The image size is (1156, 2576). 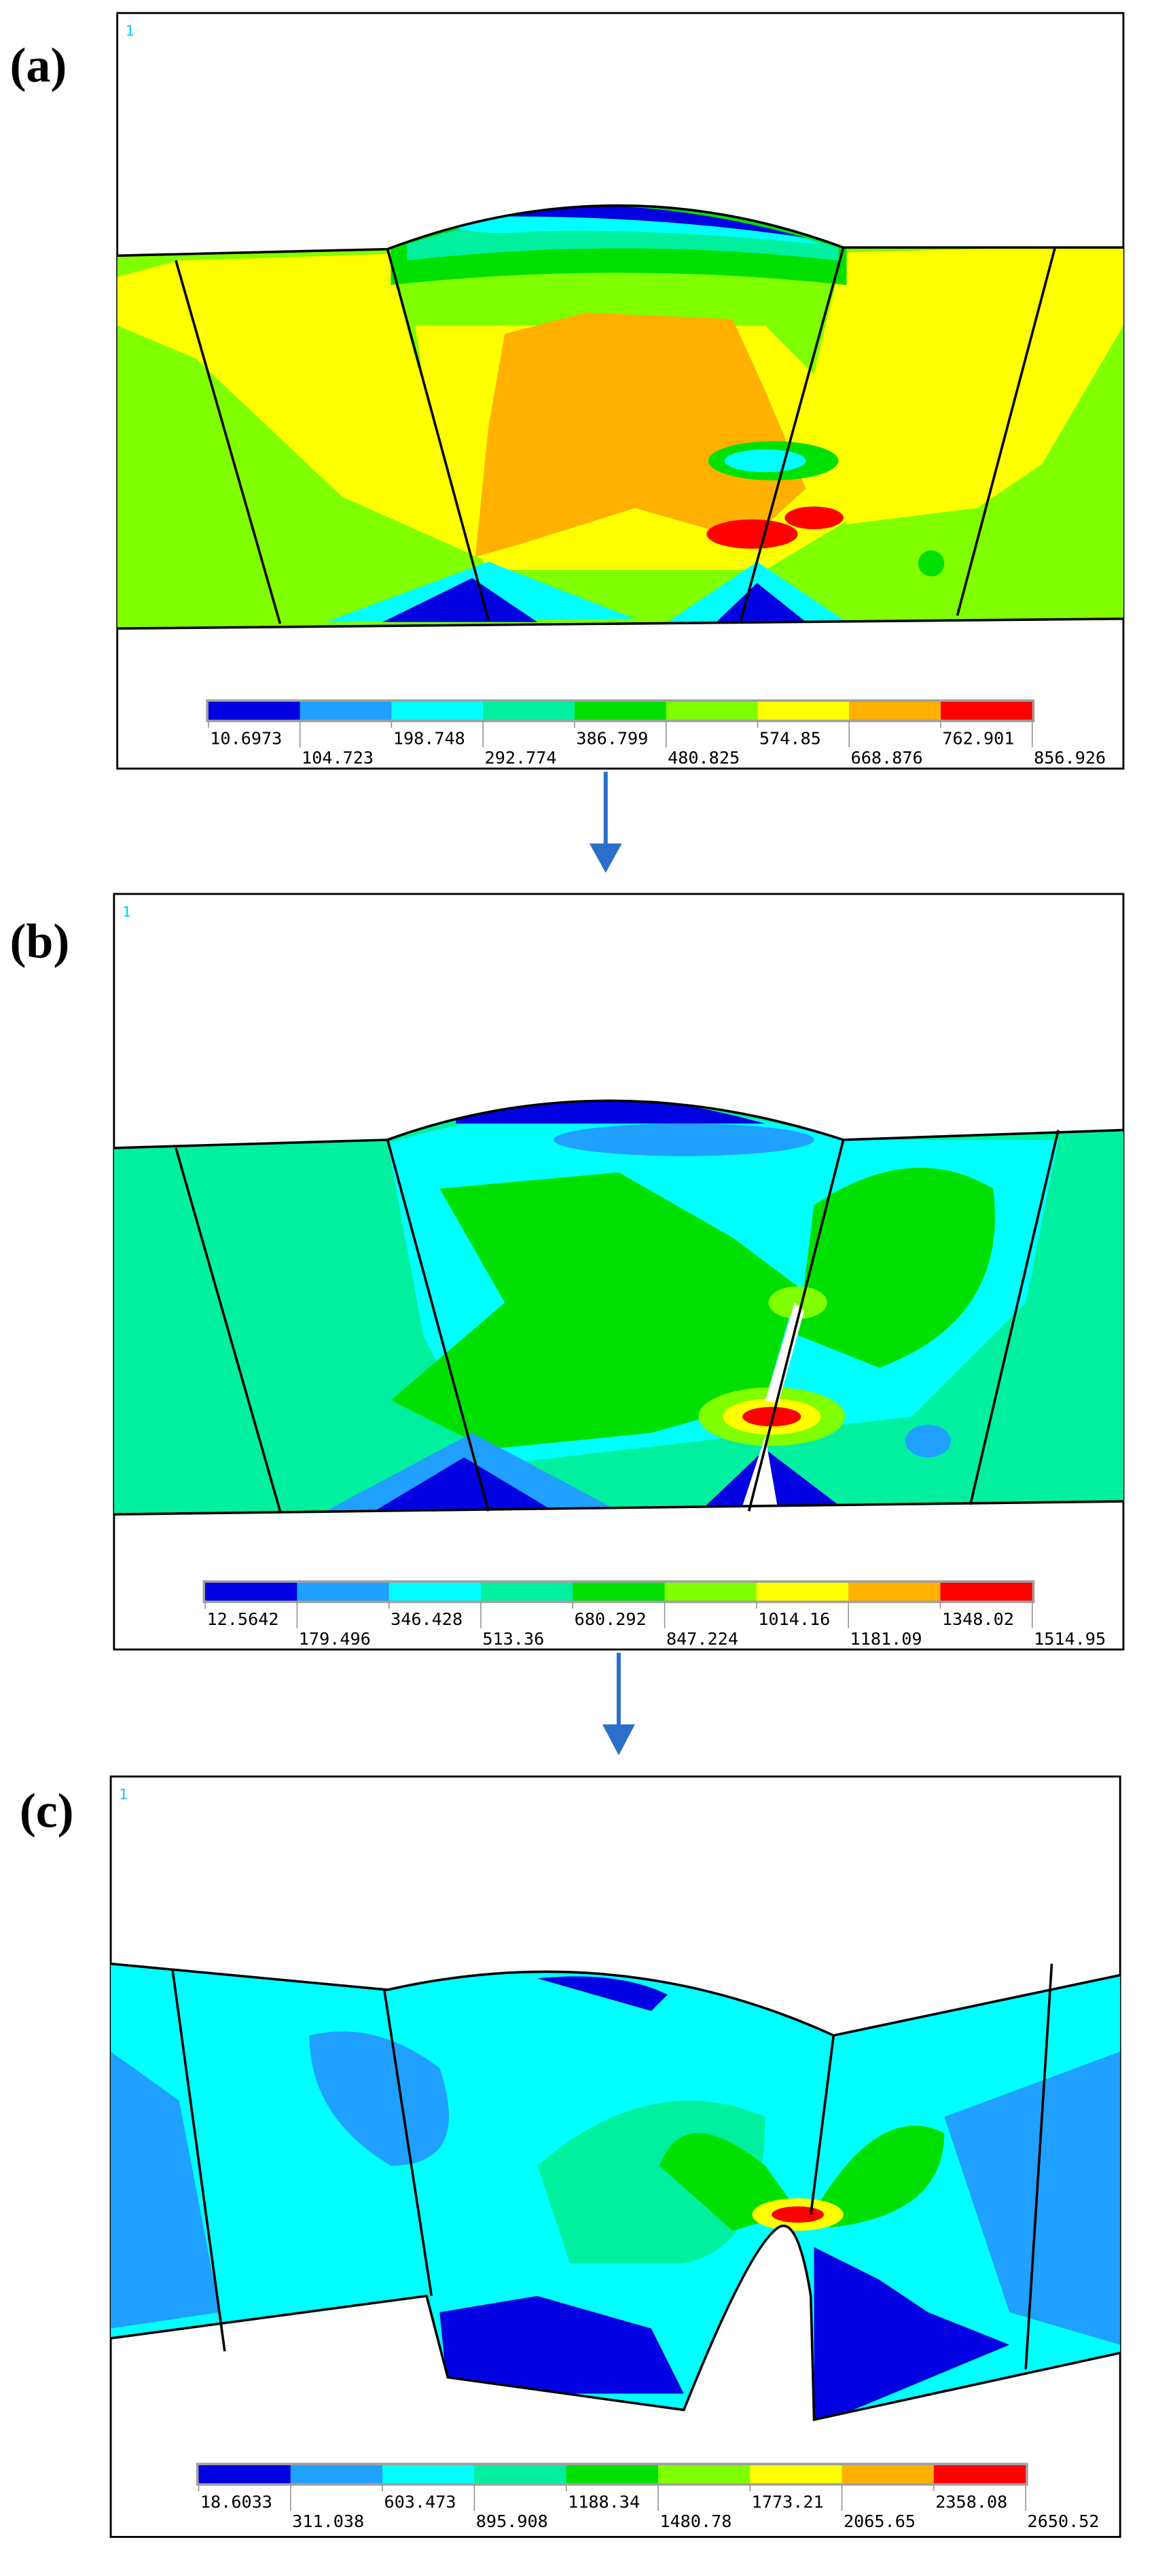 I want to click on legend-label: 386.799, so click(x=612, y=738).